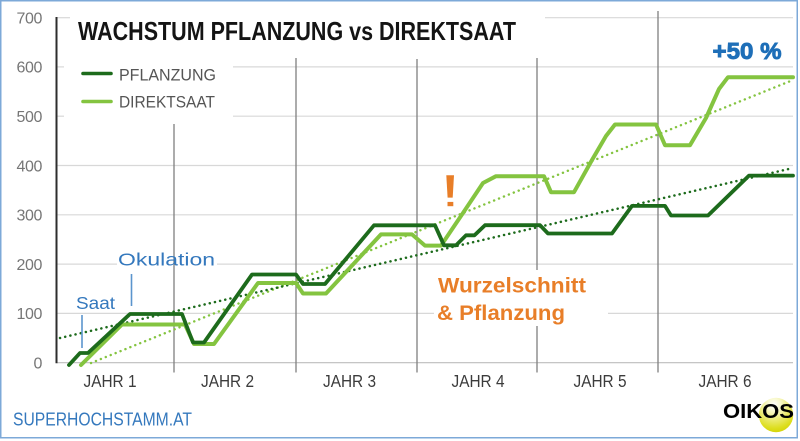 This screenshot has width=800, height=441. What do you see at coordinates (512, 286) in the screenshot?
I see `svg-text: Wurzelschnitt` at bounding box center [512, 286].